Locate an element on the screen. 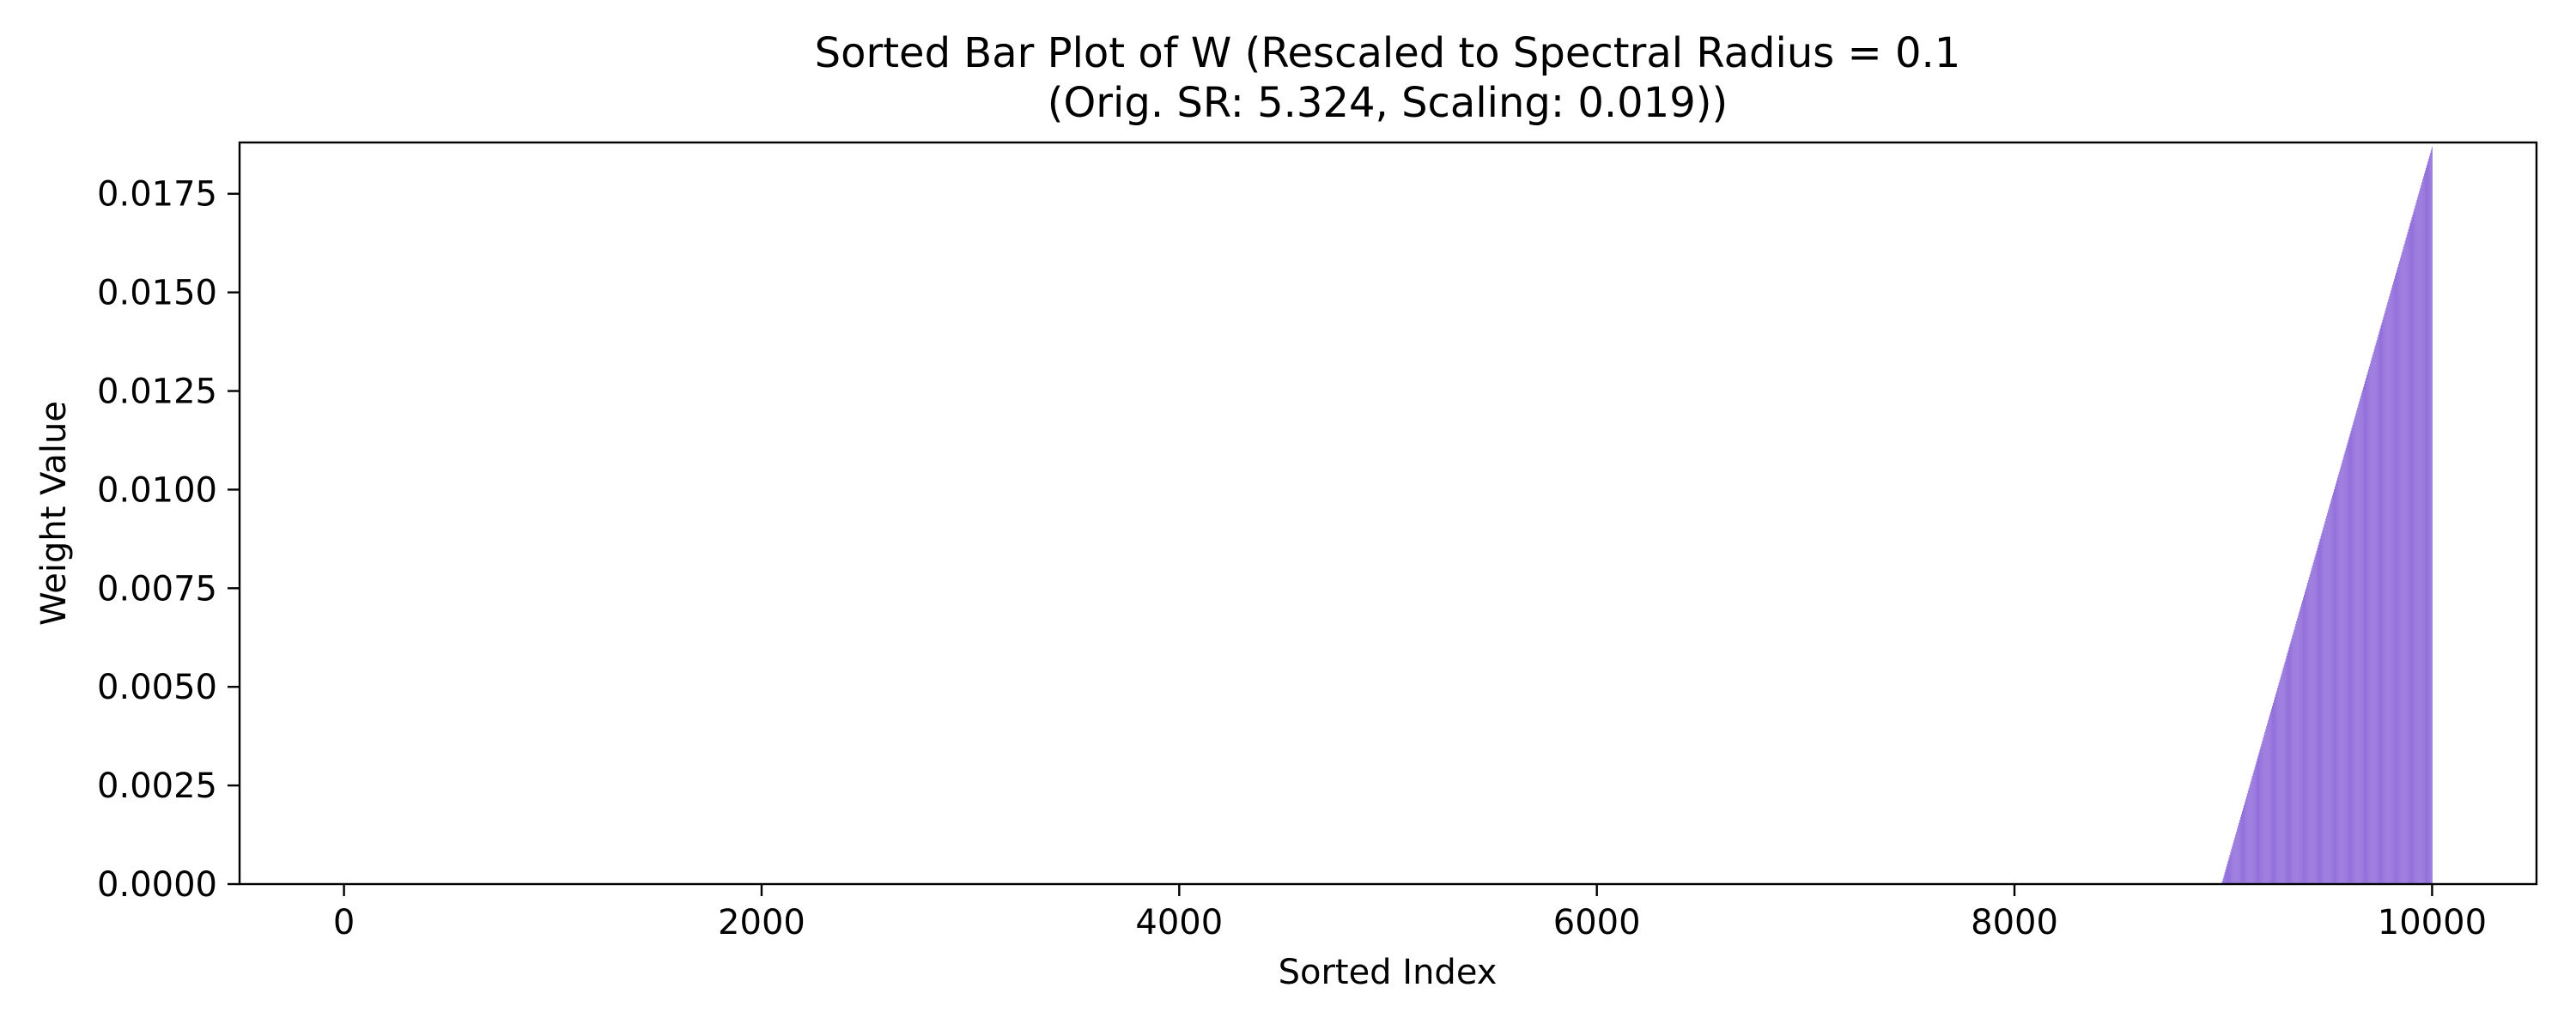 The image size is (2576, 1030). x-tick-label: 6000 is located at coordinates (1597, 922).